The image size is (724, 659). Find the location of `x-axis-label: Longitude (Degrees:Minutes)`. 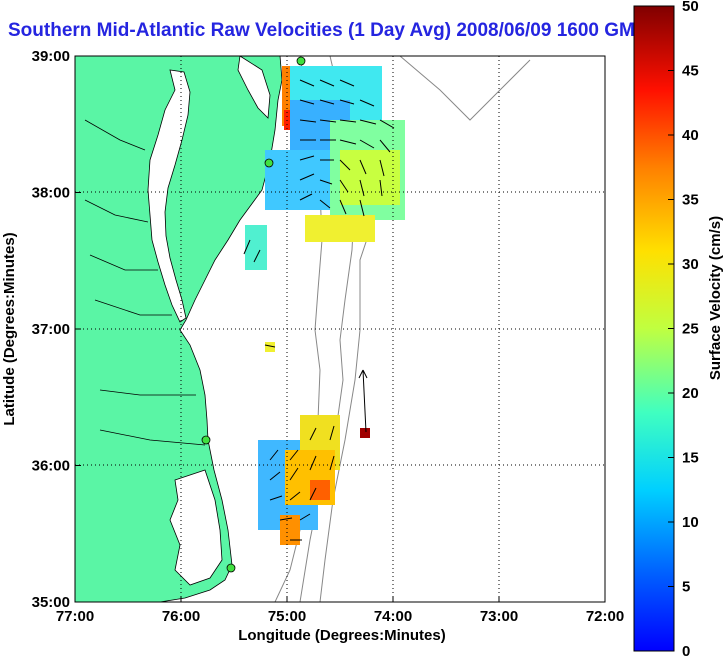

x-axis-label: Longitude (Degrees:Minutes) is located at coordinates (342, 635).